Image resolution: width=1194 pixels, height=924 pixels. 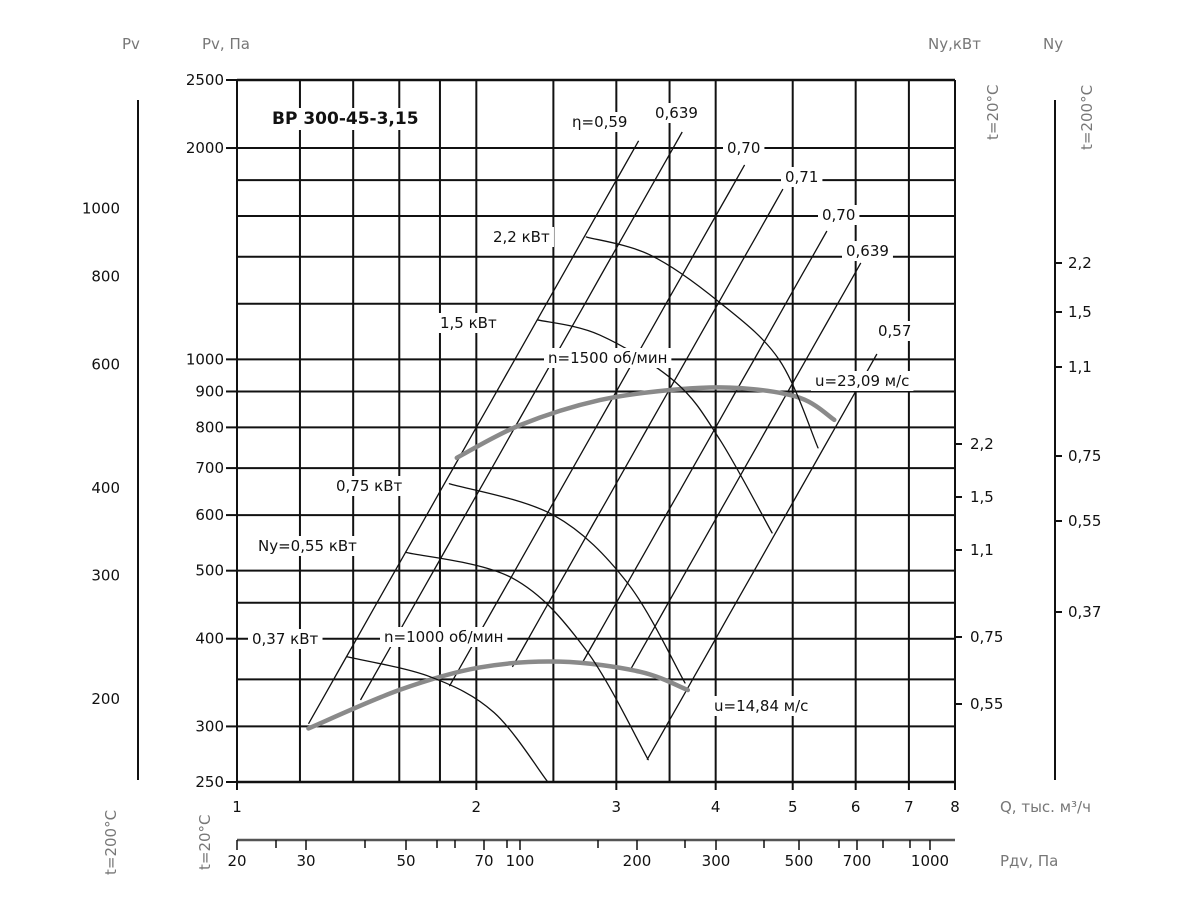 I want to click on pdv-tick-label: 700, so click(x=857, y=861).